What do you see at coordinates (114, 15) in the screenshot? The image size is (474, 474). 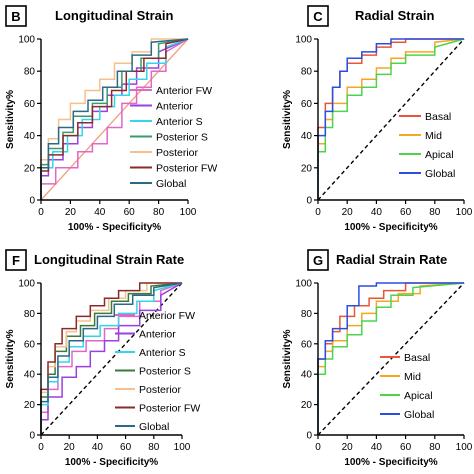 I see `panel-title: Longitudinal Strain` at bounding box center [114, 15].